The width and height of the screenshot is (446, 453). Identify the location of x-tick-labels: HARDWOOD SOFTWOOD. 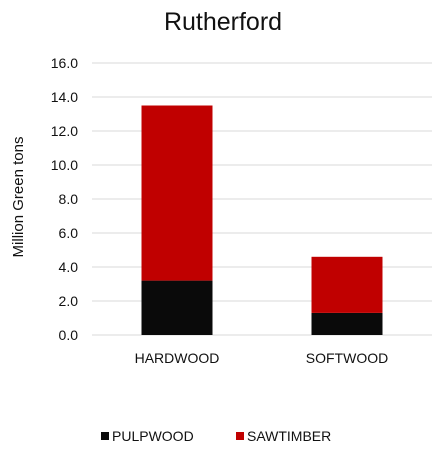
(262, 358).